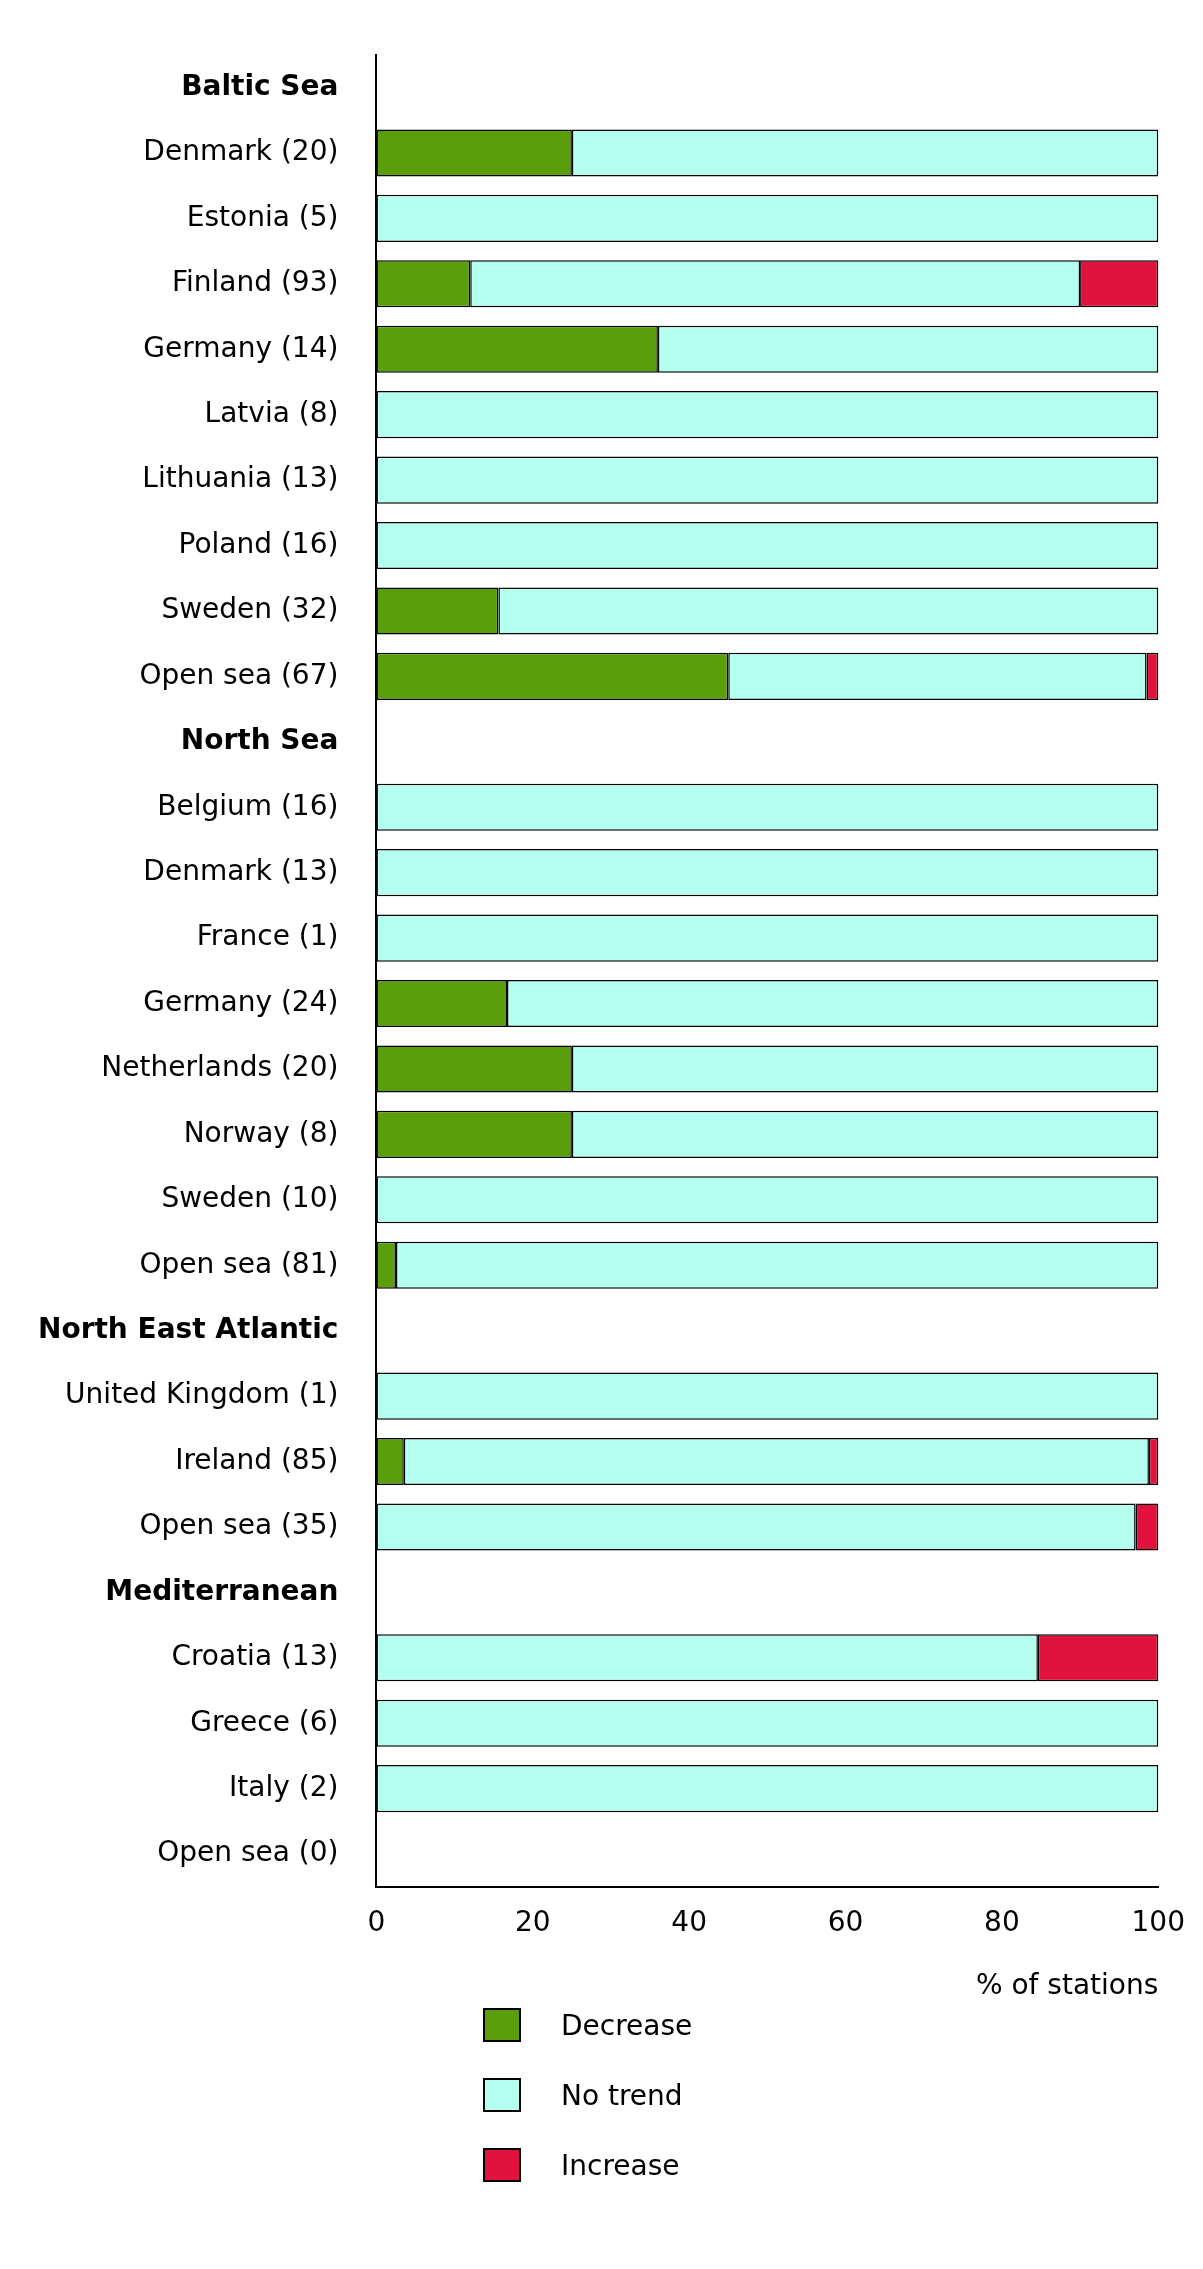  What do you see at coordinates (250, 609) in the screenshot?
I see `y-tick-label: Sweden (32)` at bounding box center [250, 609].